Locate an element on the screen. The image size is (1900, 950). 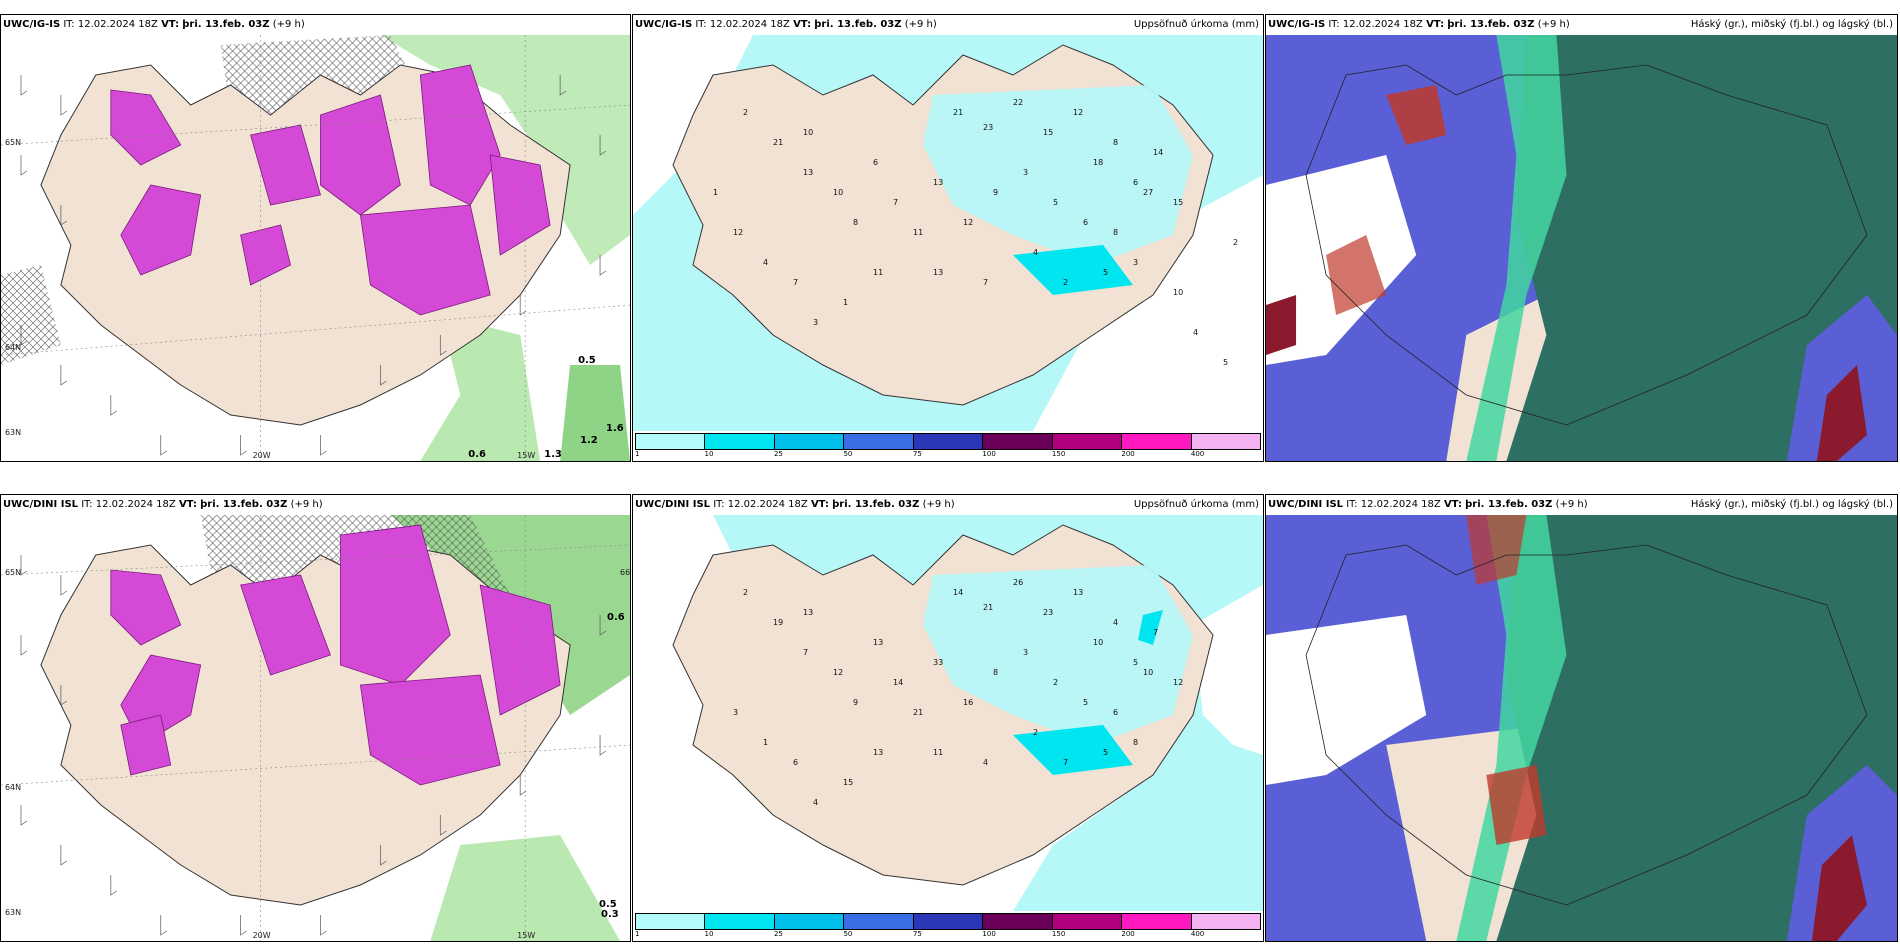
precip-value-label: 1.6 is located at coordinates (615, 428).